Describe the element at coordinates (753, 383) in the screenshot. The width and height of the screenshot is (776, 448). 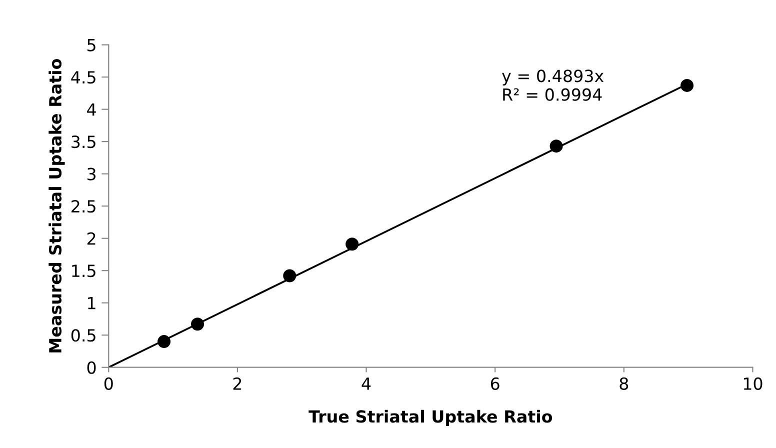
I see `x-tick-label: 10` at that location.